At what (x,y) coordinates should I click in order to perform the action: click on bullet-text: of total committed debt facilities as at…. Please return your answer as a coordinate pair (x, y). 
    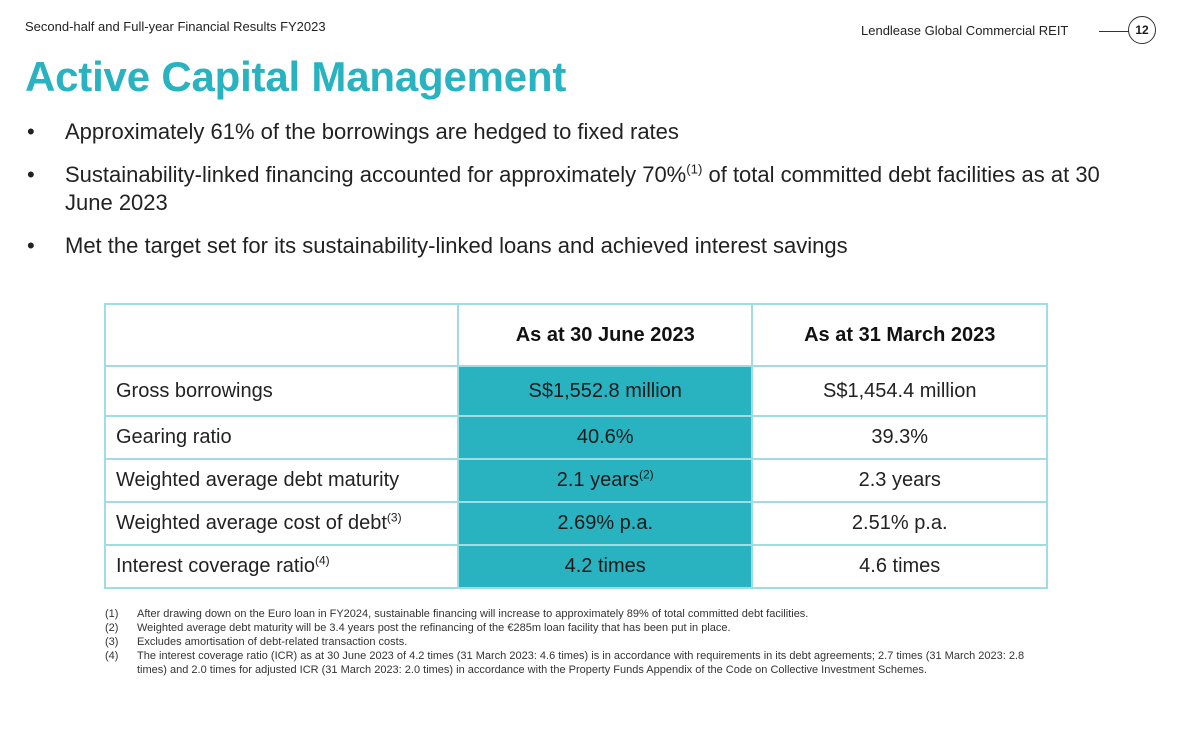
    Looking at the image, I should click on (582, 188).